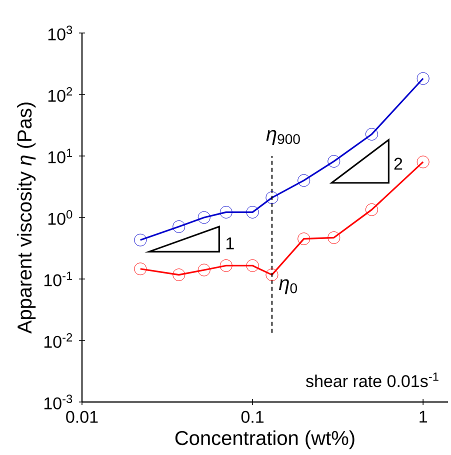  I want to click on annotation: 2, so click(398, 164).